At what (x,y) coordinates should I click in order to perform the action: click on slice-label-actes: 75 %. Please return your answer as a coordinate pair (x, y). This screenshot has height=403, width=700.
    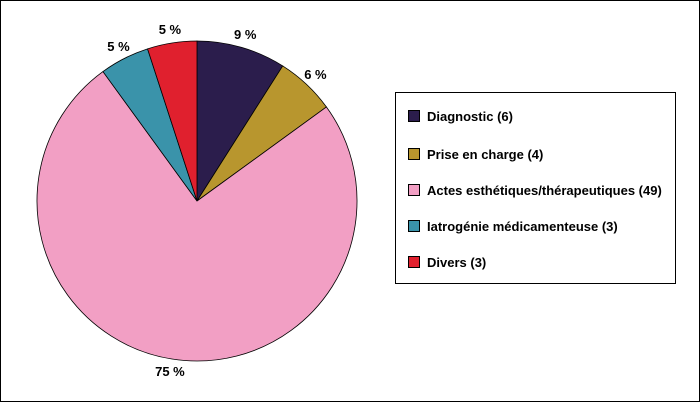
    Looking at the image, I should click on (170, 371).